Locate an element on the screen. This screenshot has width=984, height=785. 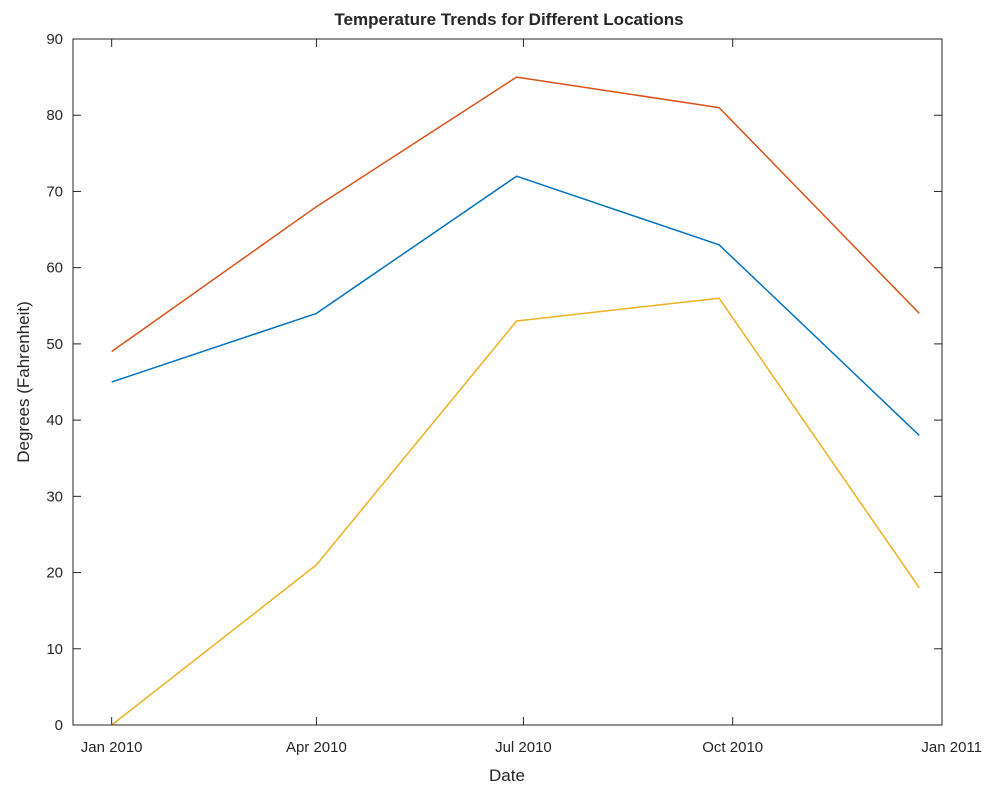
y-tick-label: 30 is located at coordinates (54, 496).